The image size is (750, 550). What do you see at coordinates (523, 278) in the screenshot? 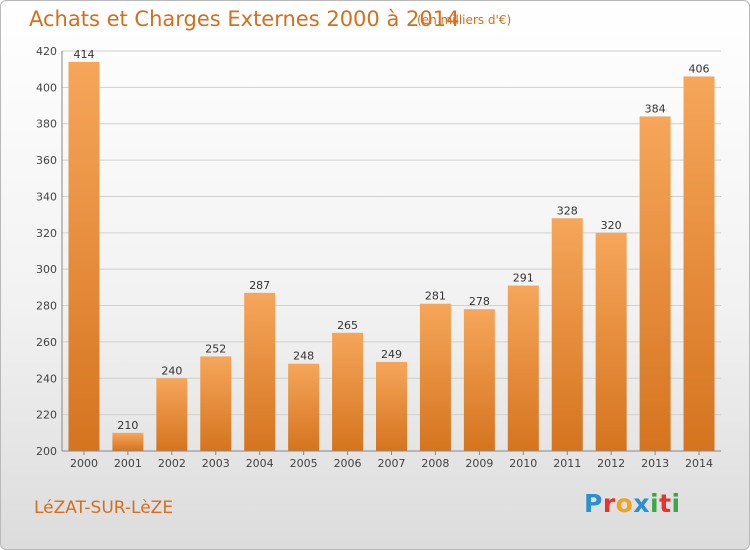
I see `data-label-2010: 291` at bounding box center [523, 278].